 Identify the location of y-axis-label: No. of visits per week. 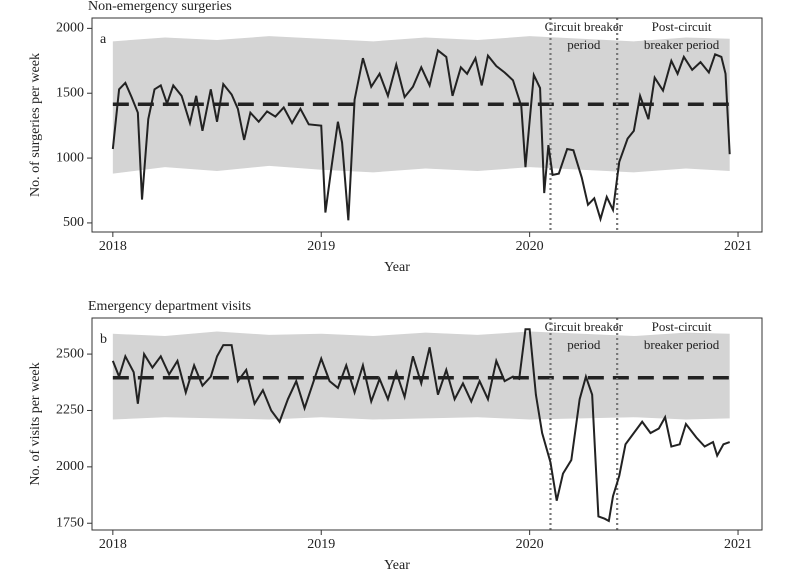
(35, 423).